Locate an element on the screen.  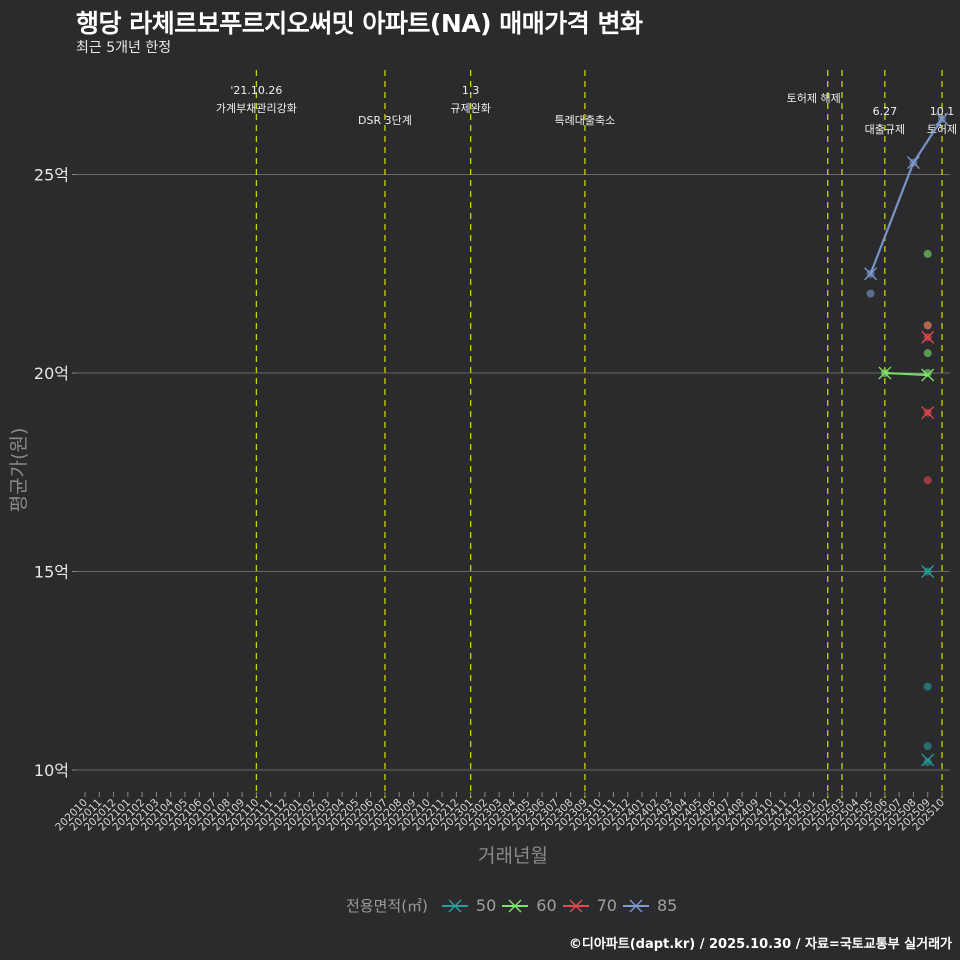
event-label: 특례대출축소 is located at coordinates (585, 120).